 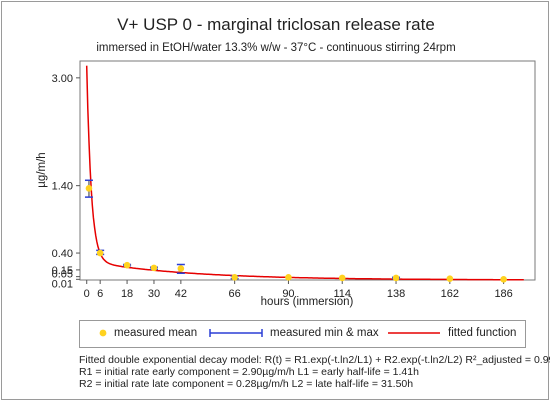 What do you see at coordinates (450, 294) in the screenshot?
I see `x-tick-label: 162` at bounding box center [450, 294].